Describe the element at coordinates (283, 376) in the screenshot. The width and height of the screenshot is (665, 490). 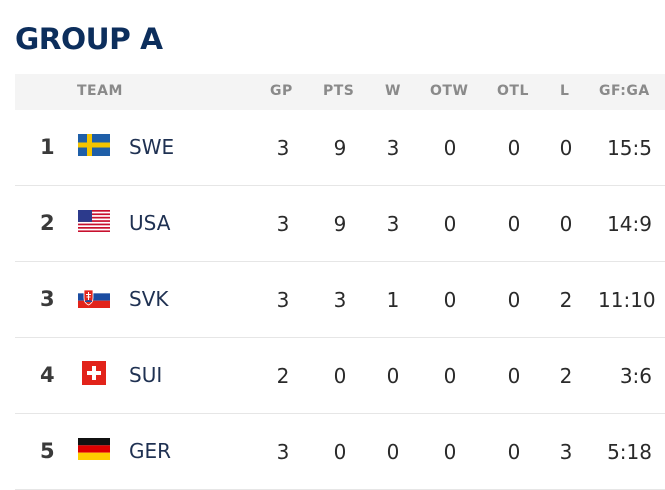
I see `gp-value: 2` at that location.